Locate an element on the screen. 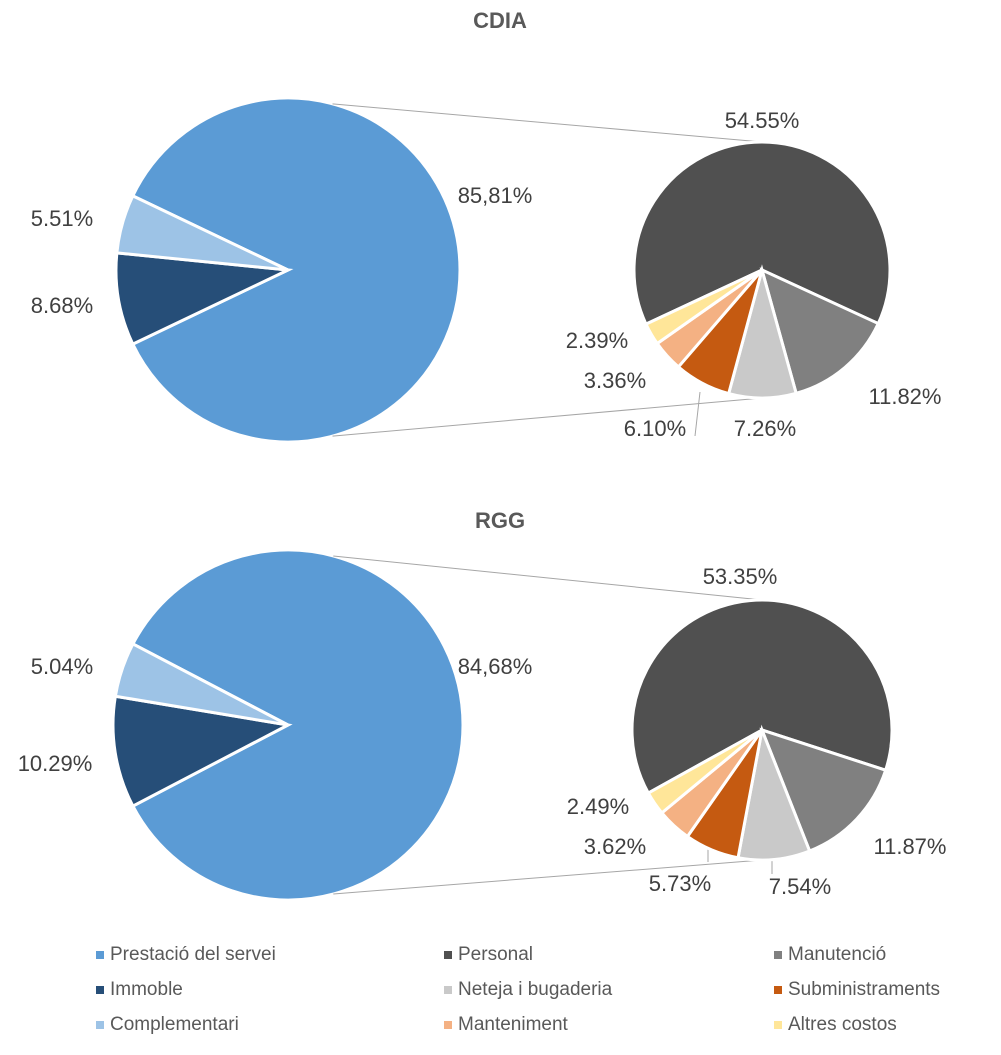 The image size is (1001, 1055). legend-label: Immoble is located at coordinates (146, 989).